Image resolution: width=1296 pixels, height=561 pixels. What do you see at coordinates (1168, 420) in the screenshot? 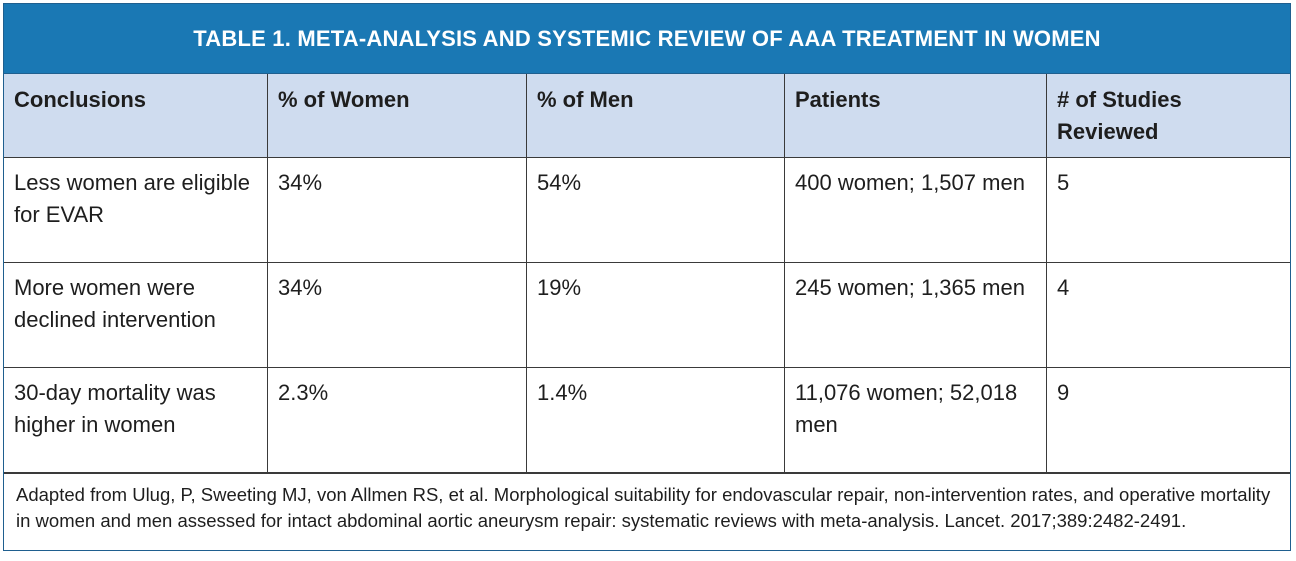
I see `cell-studies: 9` at bounding box center [1168, 420].